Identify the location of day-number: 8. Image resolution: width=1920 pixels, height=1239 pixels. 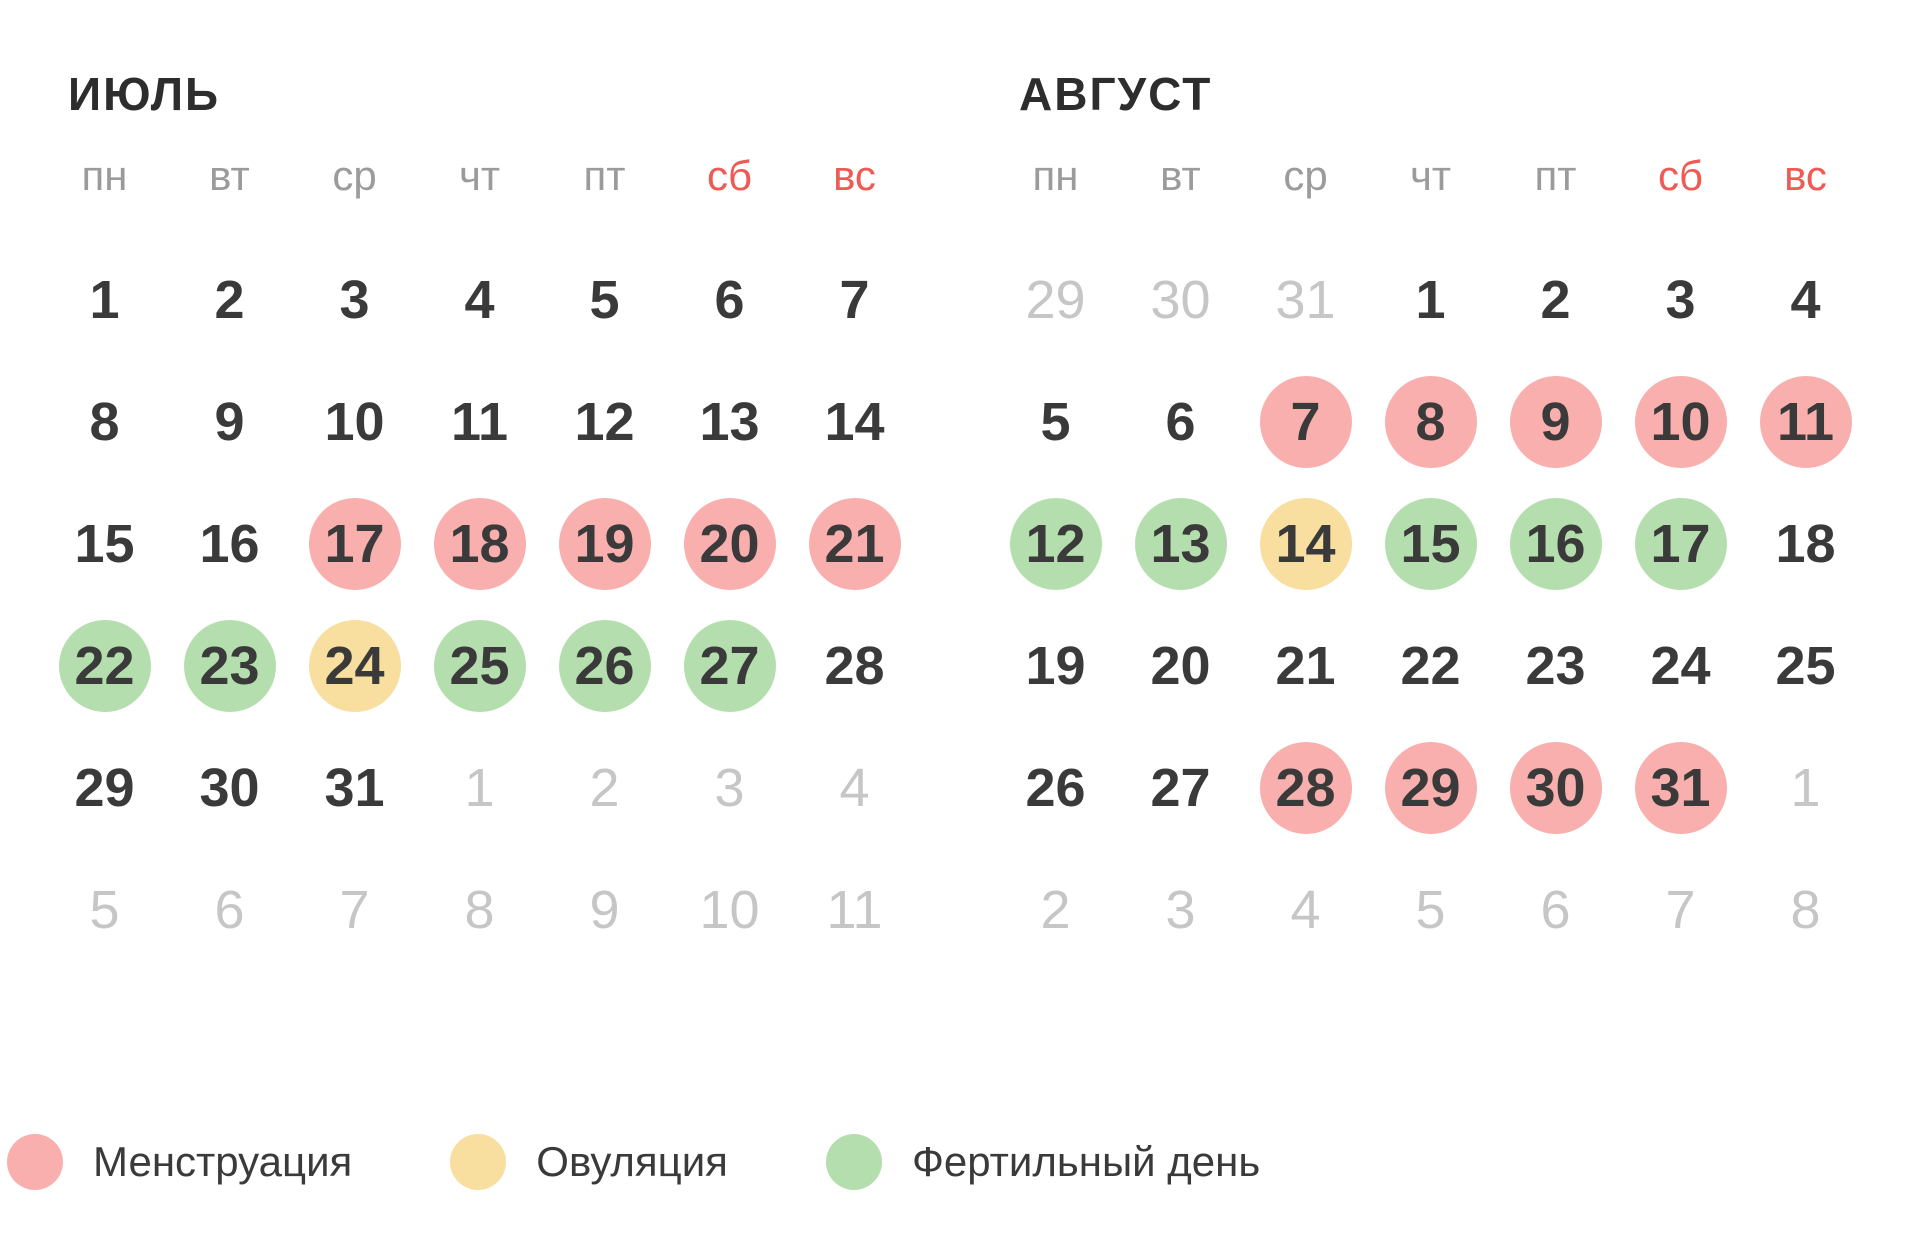
(479, 910).